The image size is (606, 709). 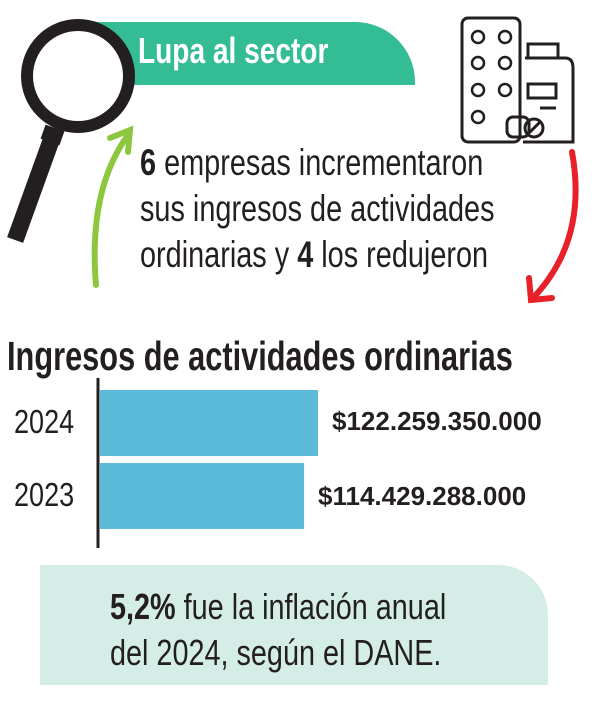 I want to click on value-label-2024: $122.259.350.000, so click(x=437, y=421).